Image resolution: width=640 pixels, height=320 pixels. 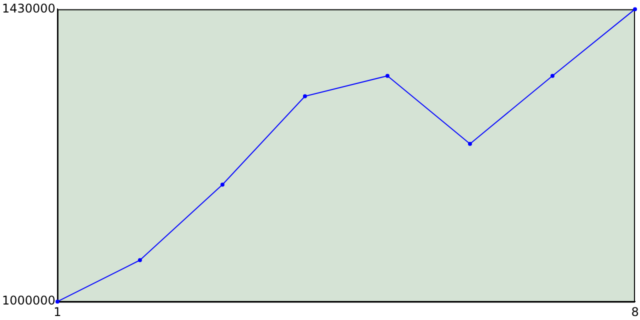 What do you see at coordinates (635, 311) in the screenshot?
I see `x-tick-label: 8` at bounding box center [635, 311].